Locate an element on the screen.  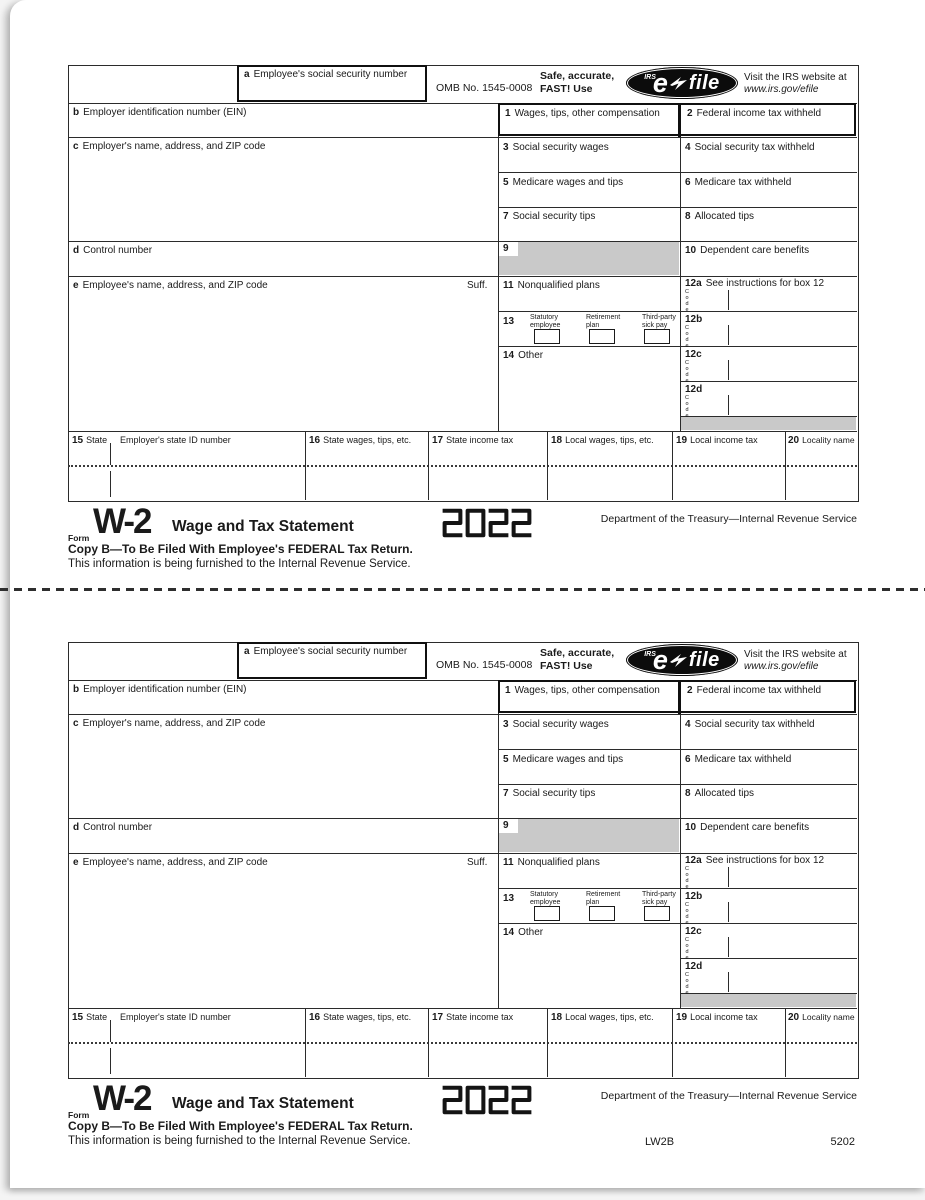
statutory-employee-label: Statutory employee is located at coordinates (545, 898).